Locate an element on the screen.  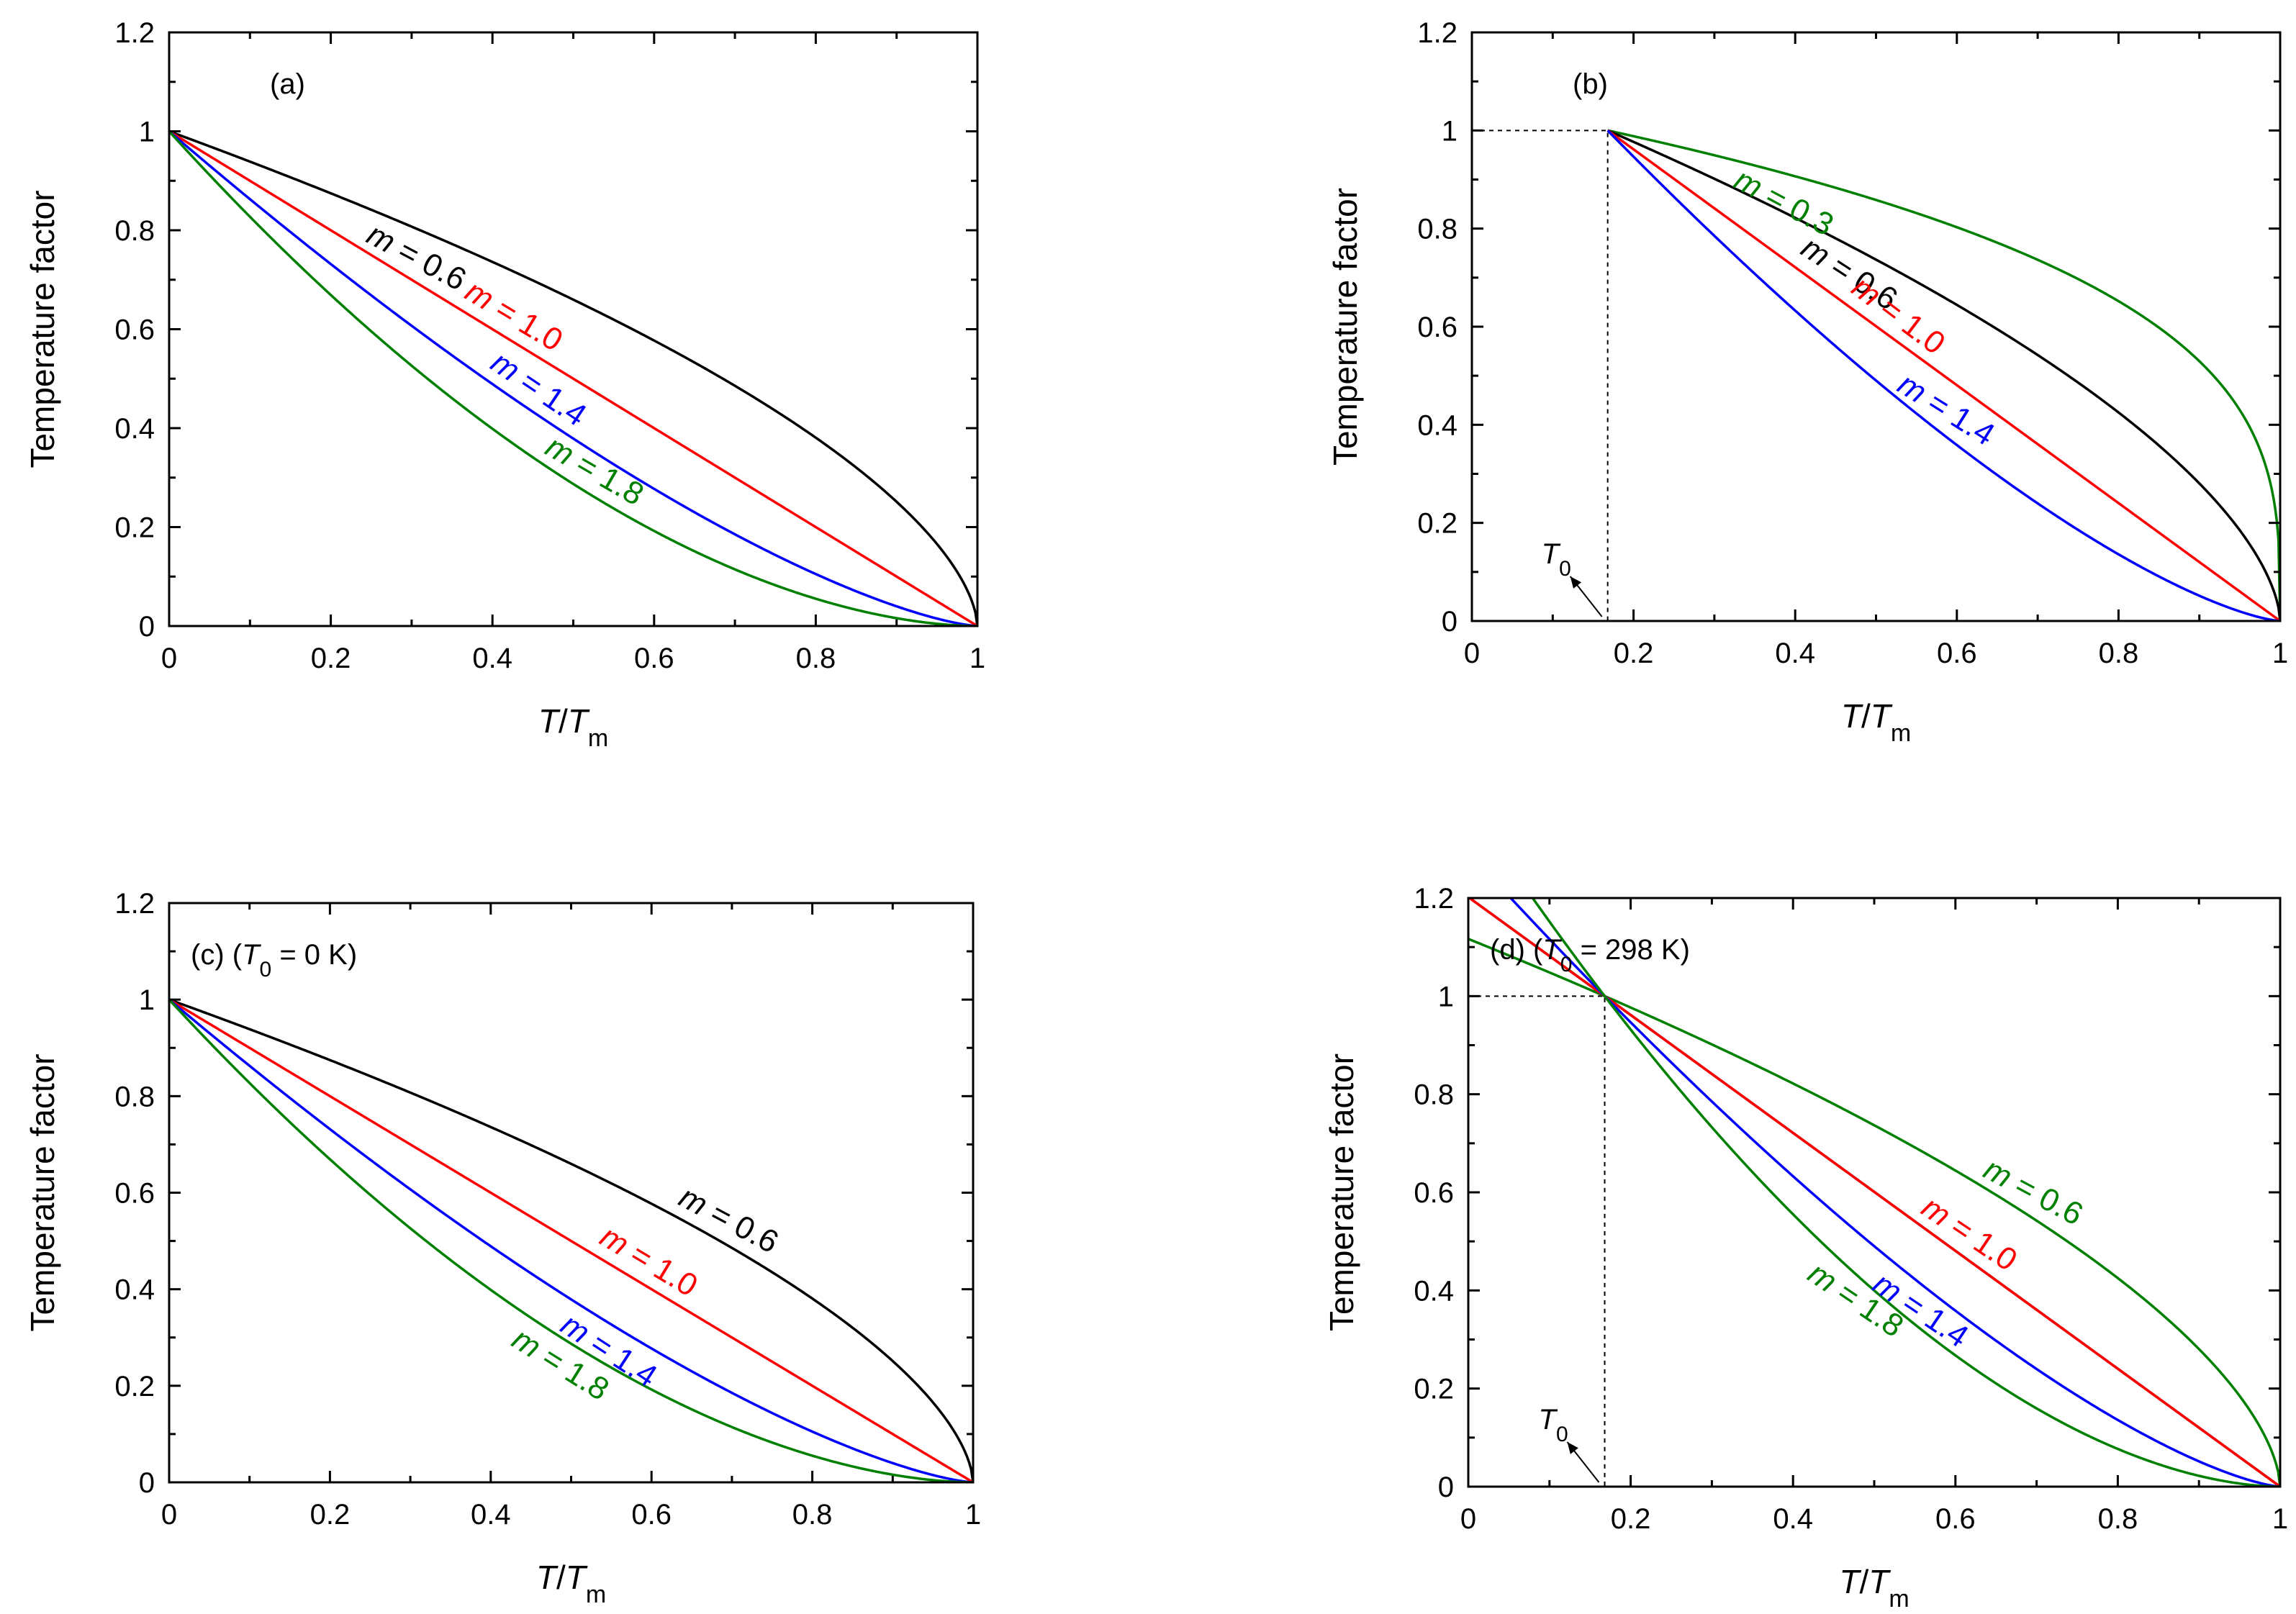
curve-label-d-0: m = 0.6 is located at coordinates (2034, 1192).